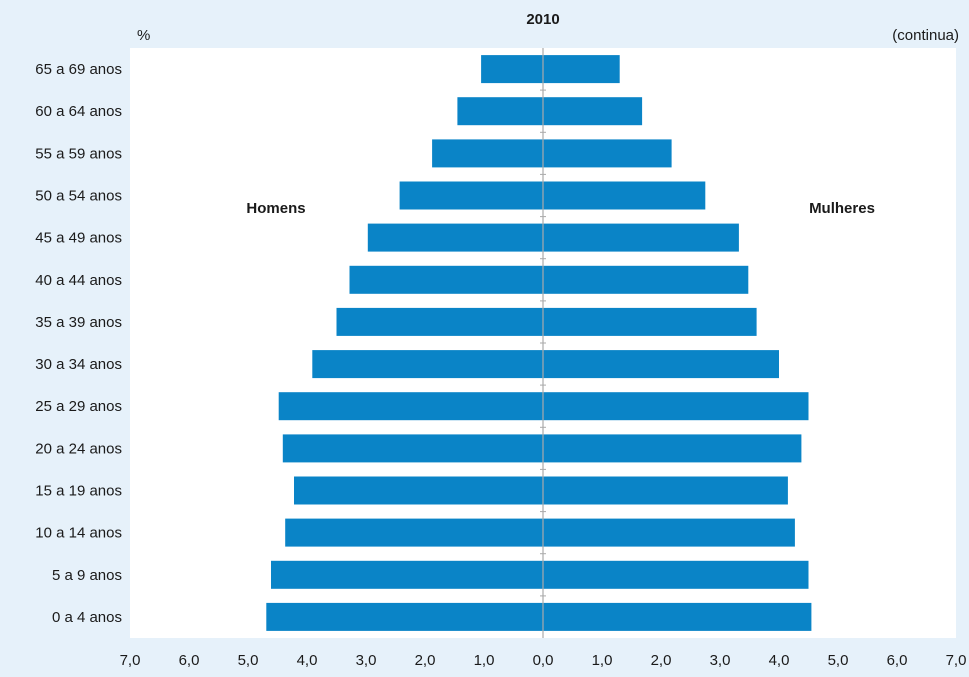 The width and height of the screenshot is (969, 677). What do you see at coordinates (78, 364) in the screenshot?
I see `category-label: 30 a 34 anos` at bounding box center [78, 364].